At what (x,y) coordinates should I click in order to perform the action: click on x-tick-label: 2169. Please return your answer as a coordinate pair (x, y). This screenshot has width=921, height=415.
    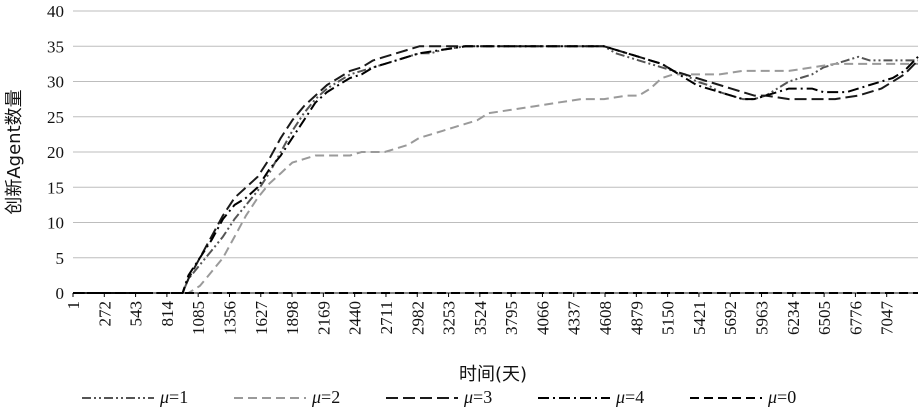
    Looking at the image, I should click on (323, 318).